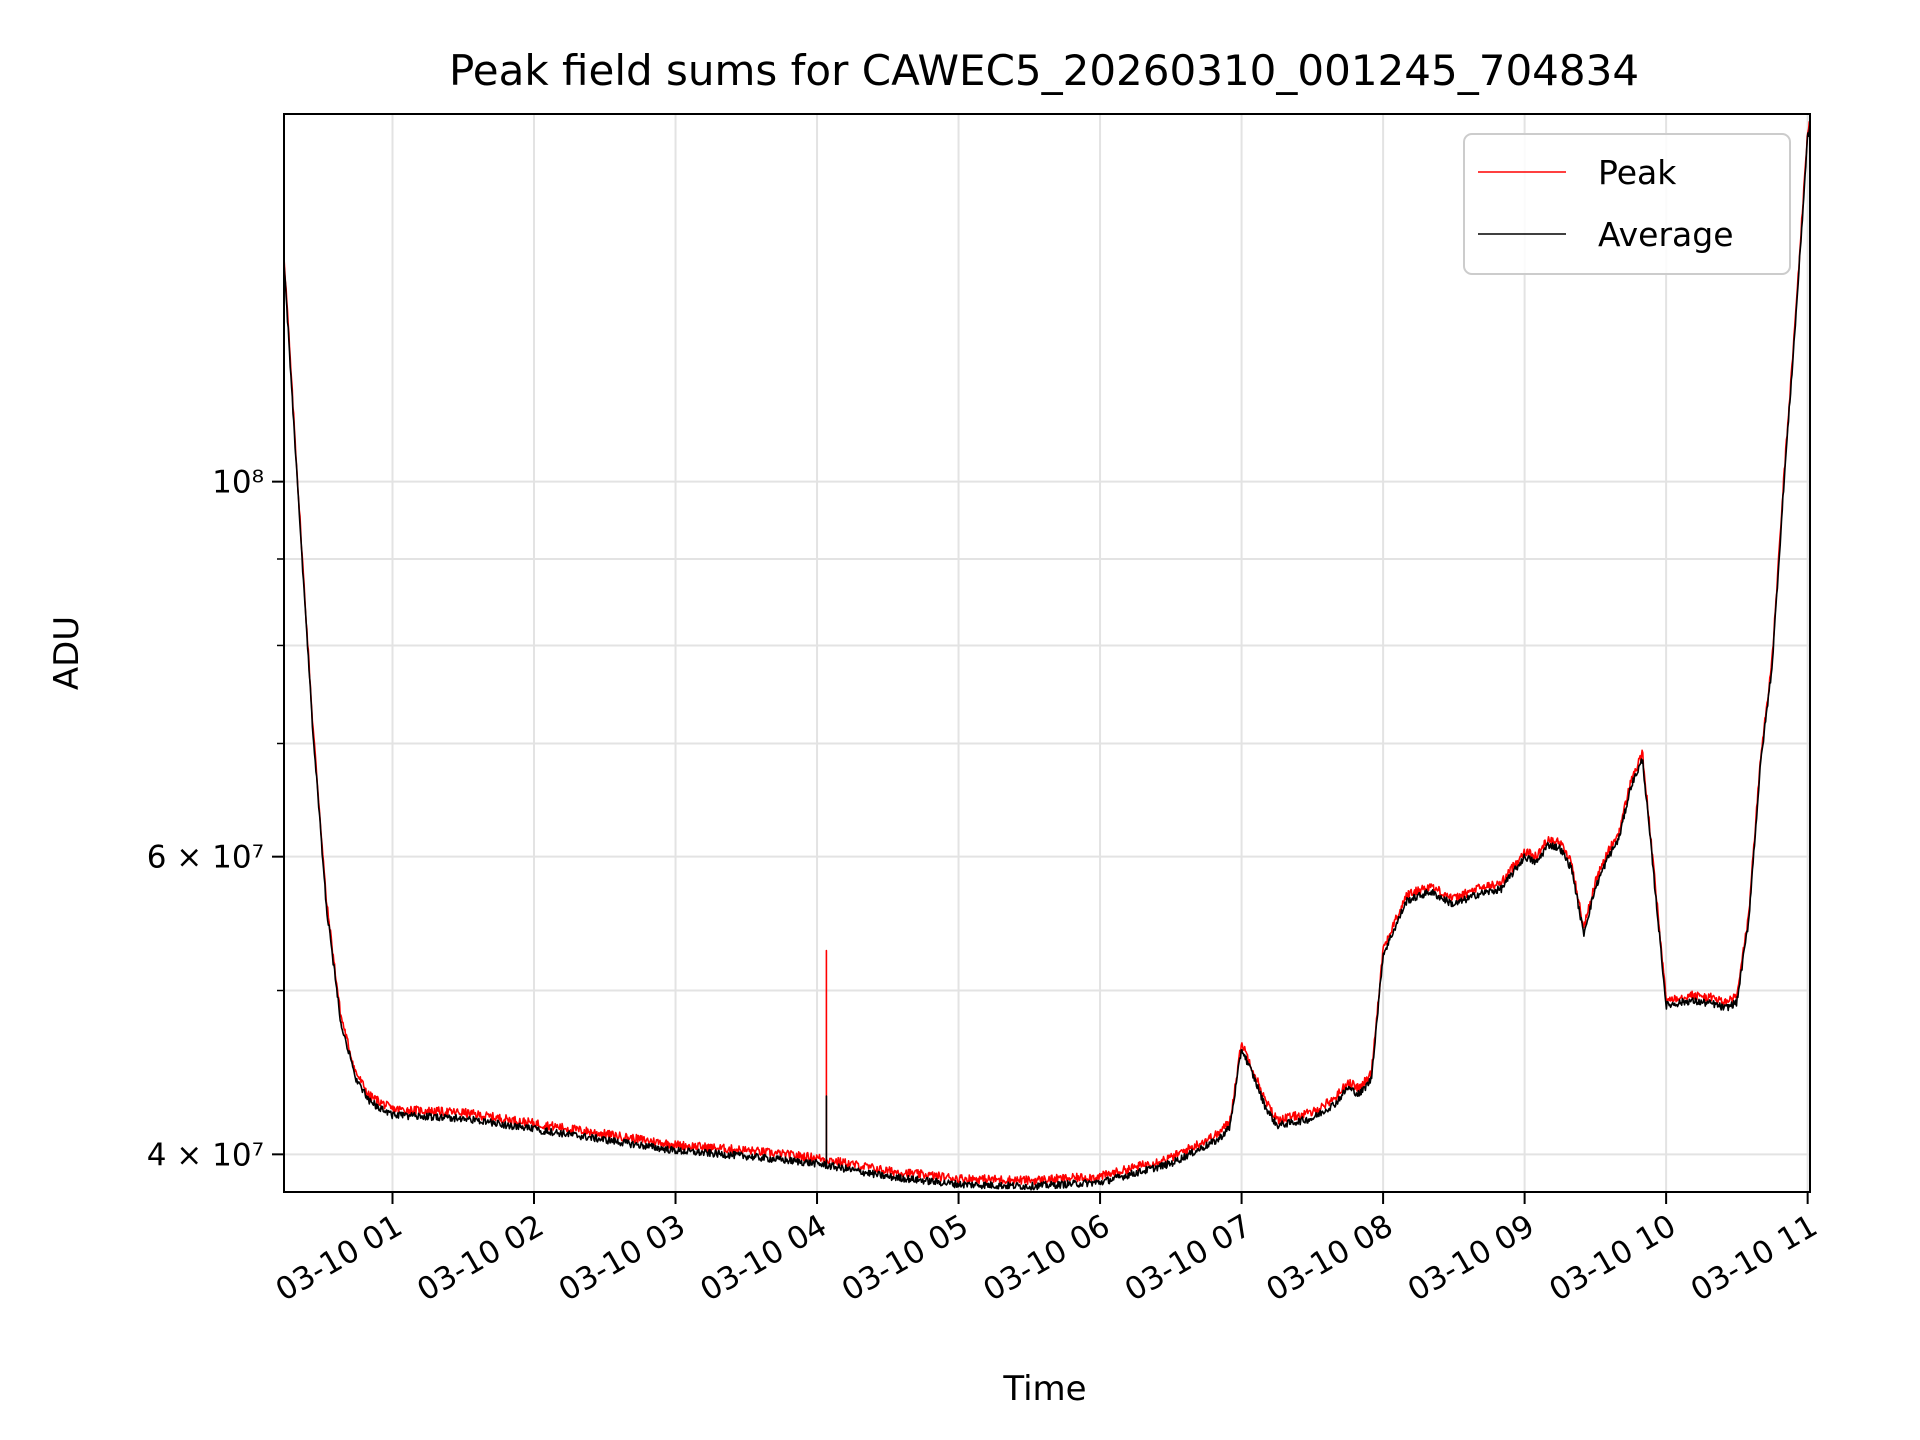 The height and width of the screenshot is (1440, 1920). Describe the element at coordinates (1044, 1389) in the screenshot. I see `x-axis-label: Time` at that location.